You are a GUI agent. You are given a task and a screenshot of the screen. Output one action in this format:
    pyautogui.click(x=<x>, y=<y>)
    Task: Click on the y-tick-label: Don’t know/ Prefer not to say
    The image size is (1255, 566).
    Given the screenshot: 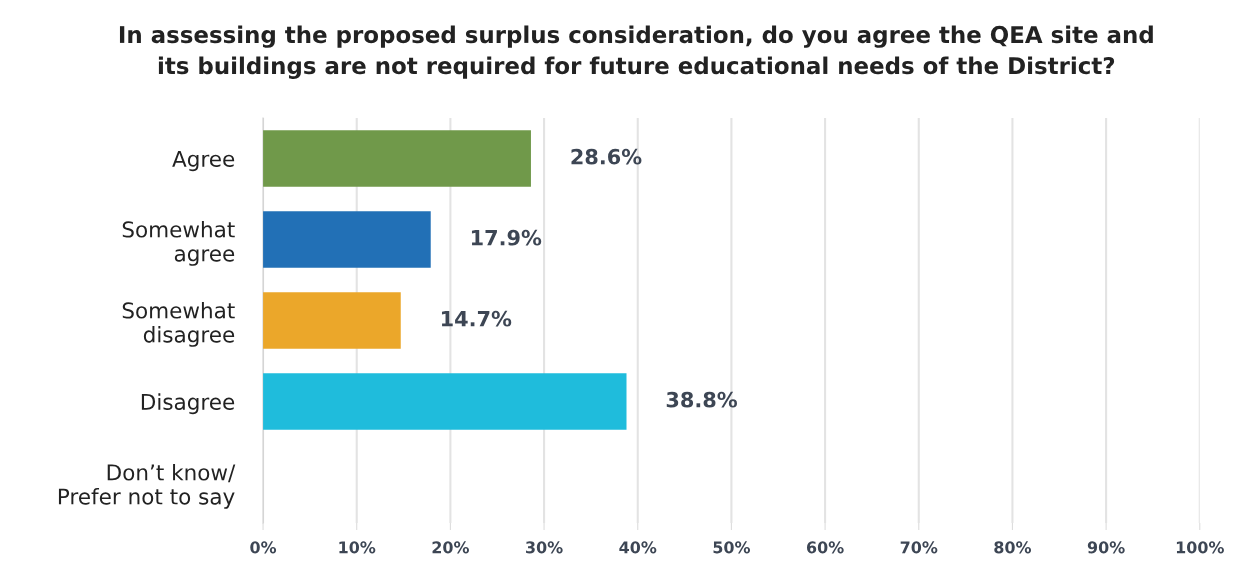 What is the action you would take?
    pyautogui.click(x=147, y=486)
    